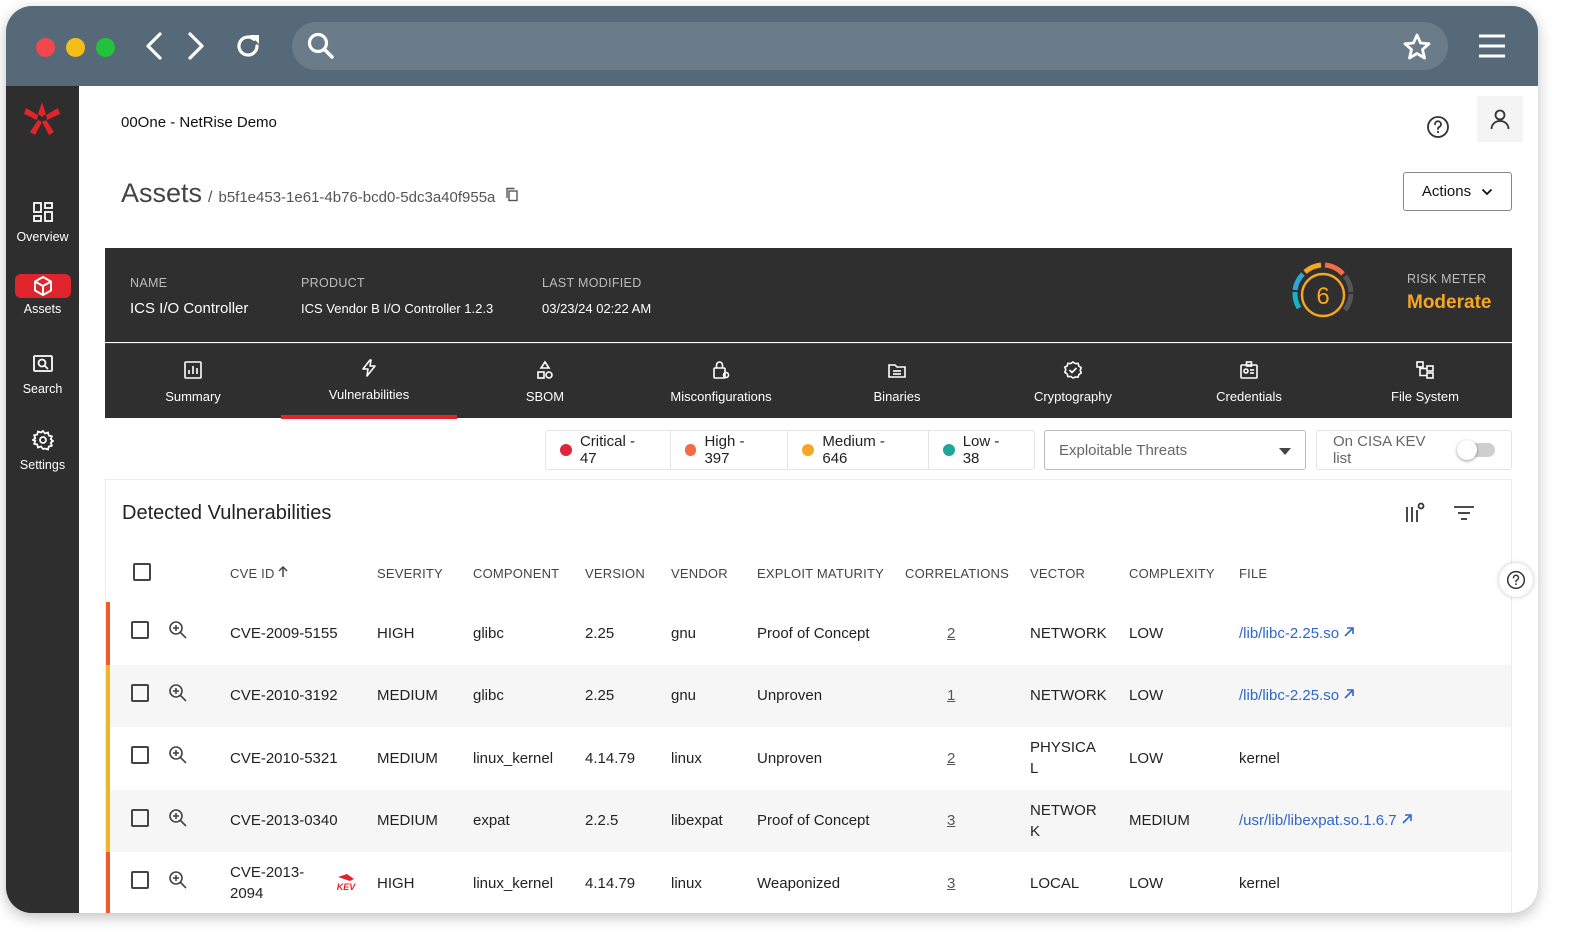 The image size is (1576, 948). I want to click on tab-file-system: File System, so click(1425, 381).